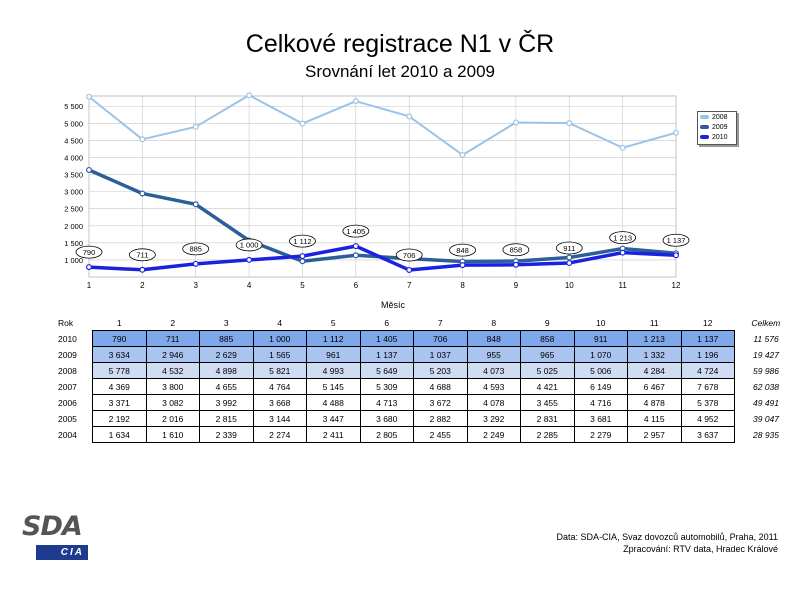 This screenshot has height=600, width=800. I want to click on legend-item-2010: 2010, so click(717, 137).